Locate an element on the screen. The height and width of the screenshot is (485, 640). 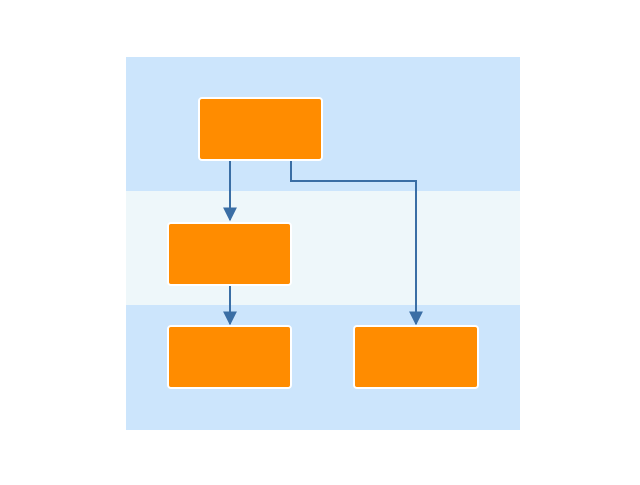
node-bottom-right is located at coordinates (416, 357).